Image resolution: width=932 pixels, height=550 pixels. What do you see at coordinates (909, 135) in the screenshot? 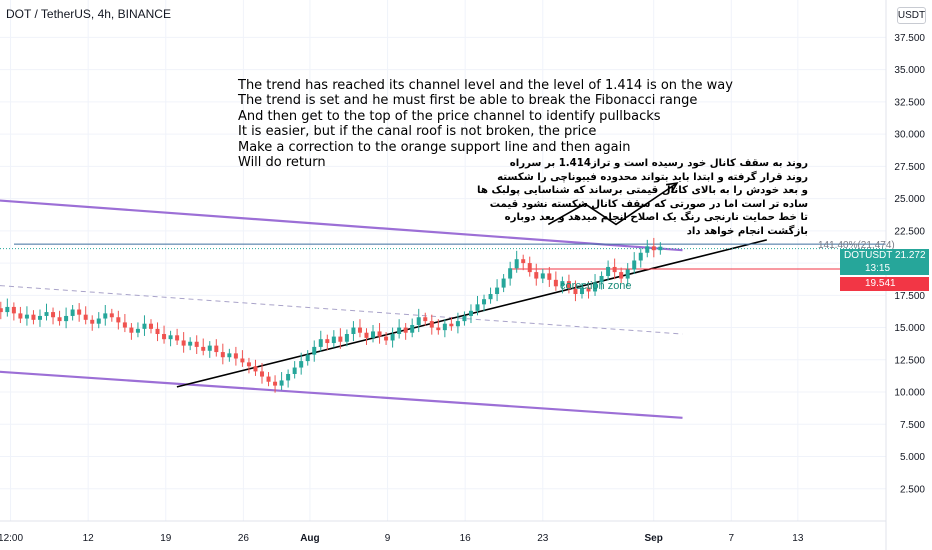
I see `price-tick-label: 30.000` at bounding box center [909, 135].